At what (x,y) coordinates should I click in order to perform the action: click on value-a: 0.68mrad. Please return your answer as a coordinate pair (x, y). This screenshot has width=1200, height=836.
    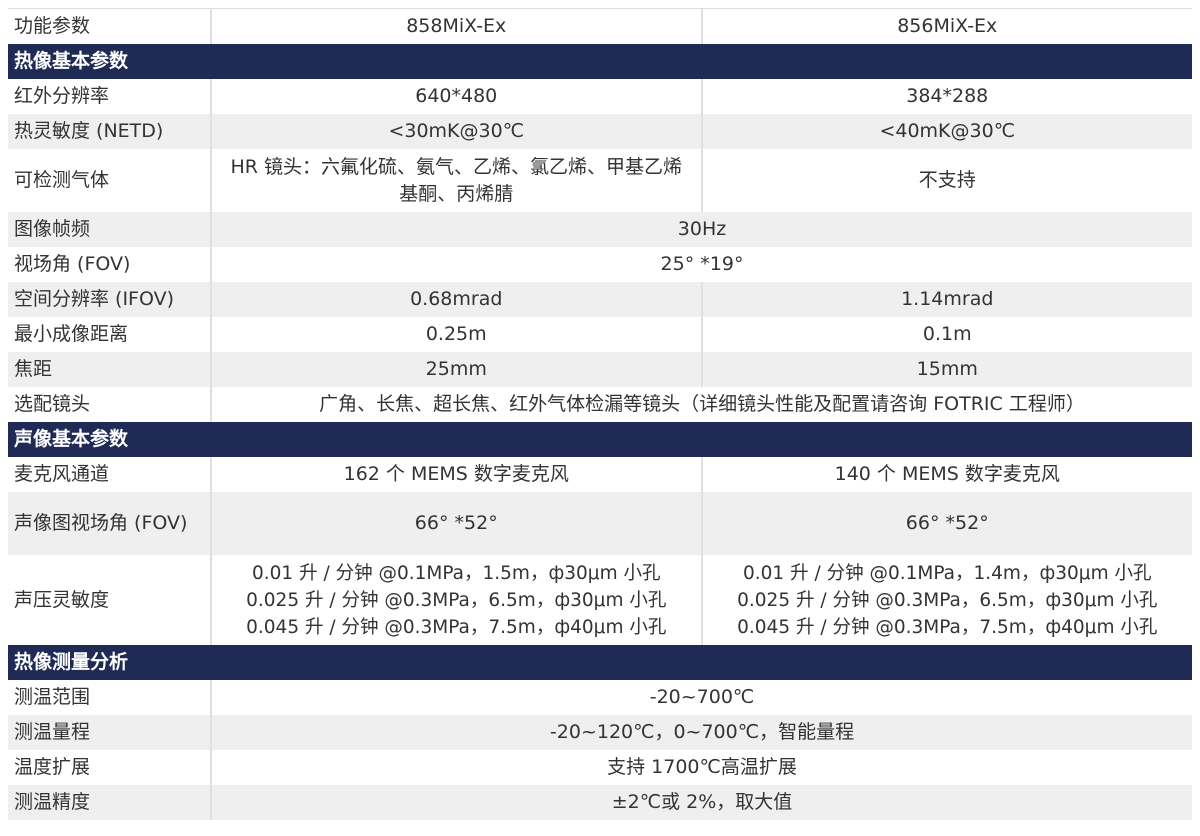
    Looking at the image, I should click on (456, 299).